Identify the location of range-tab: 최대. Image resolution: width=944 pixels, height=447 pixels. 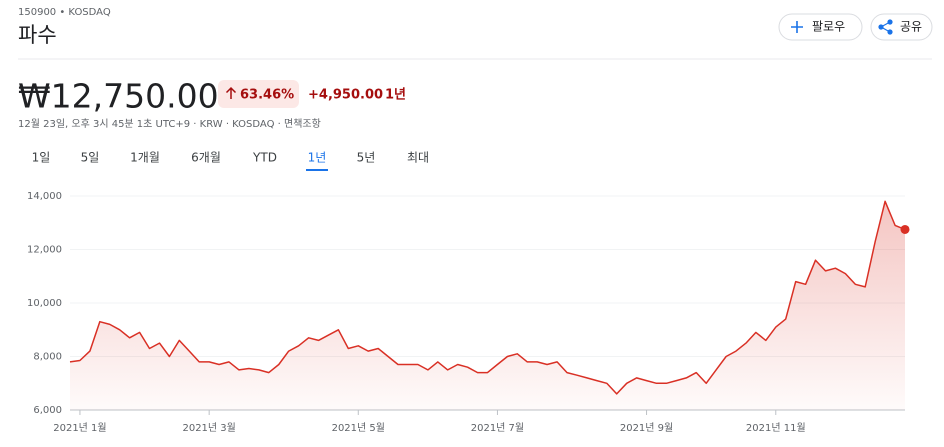
(418, 158).